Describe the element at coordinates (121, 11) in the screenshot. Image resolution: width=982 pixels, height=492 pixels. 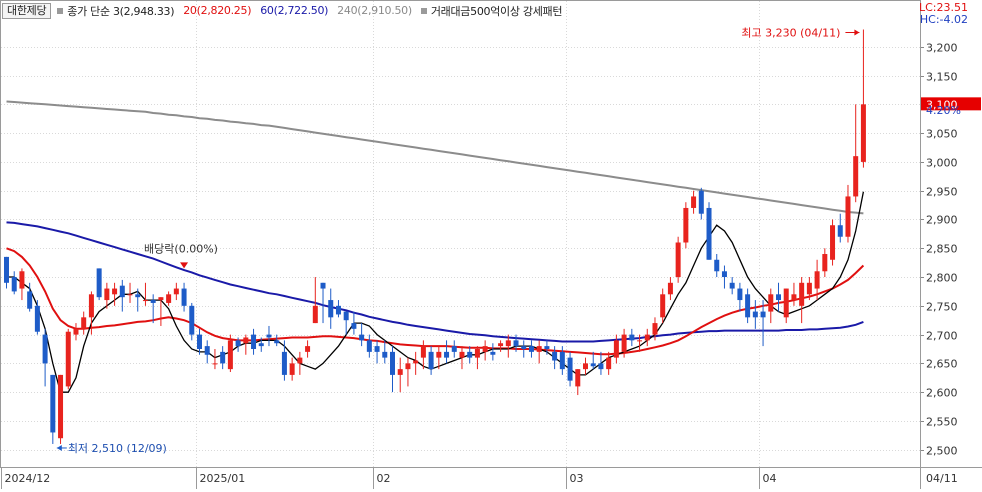
I see `legend-ma3: 종가 단순 3(2,948.33)` at that location.